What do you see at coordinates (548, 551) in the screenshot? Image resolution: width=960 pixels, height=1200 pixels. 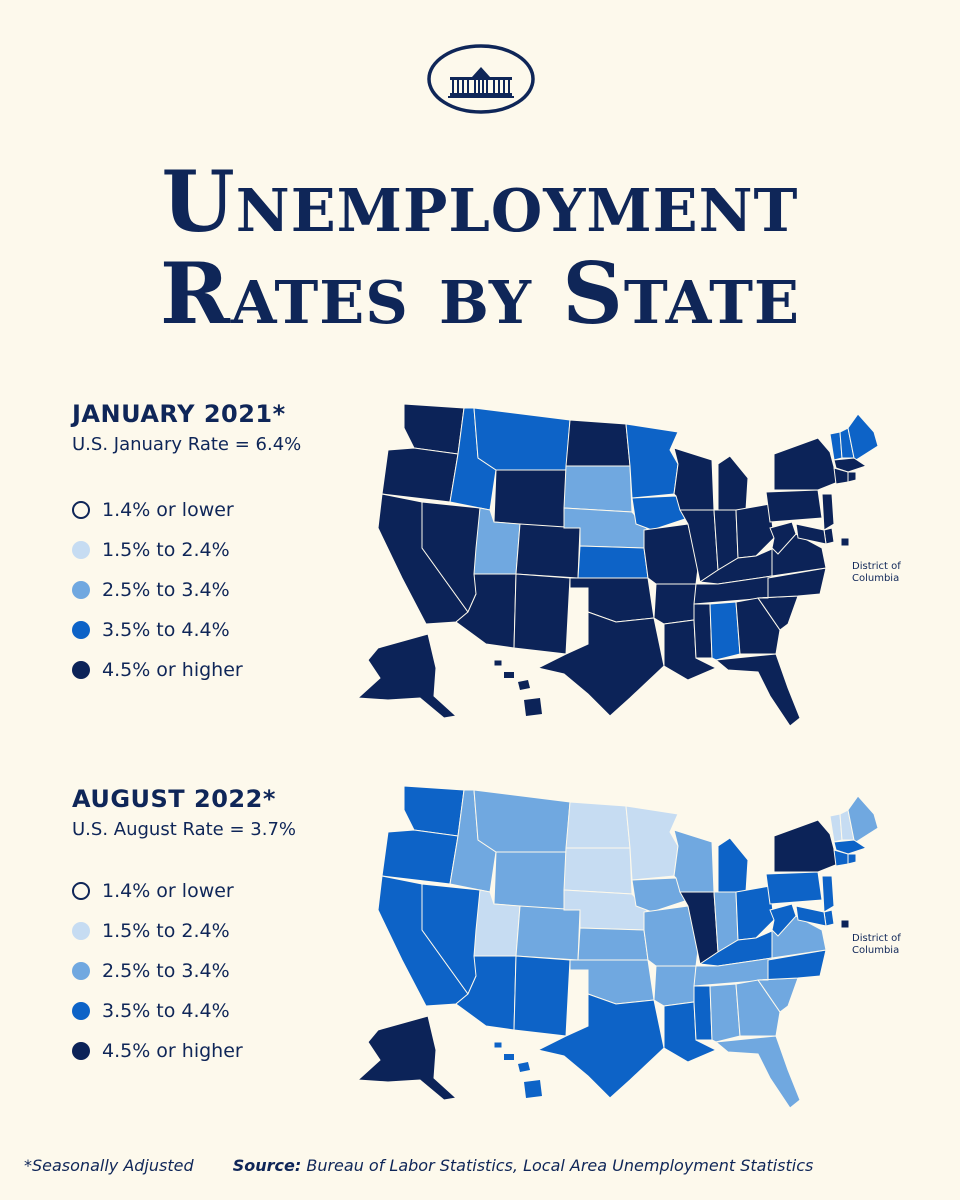 I see `state-co` at bounding box center [548, 551].